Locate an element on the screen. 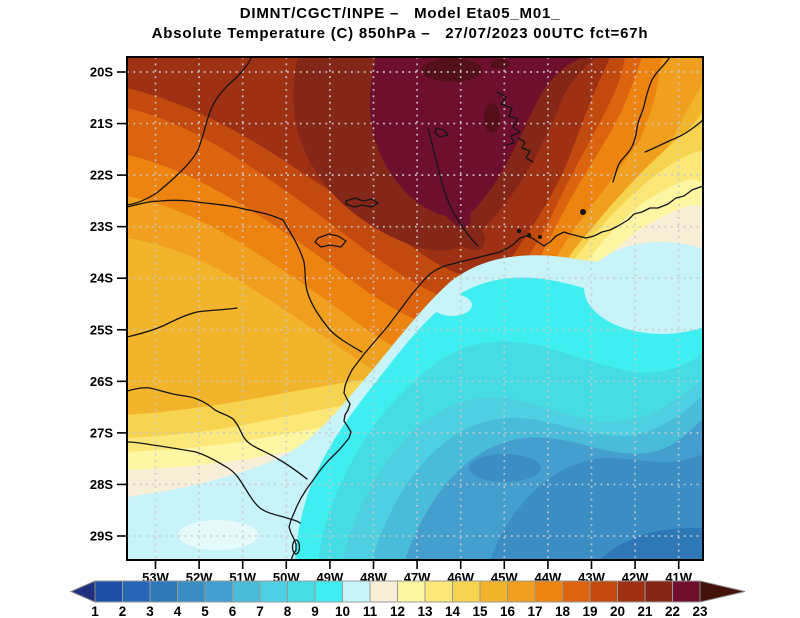 This screenshot has width=800, height=618. offshore-light-spot is located at coordinates (452, 305).